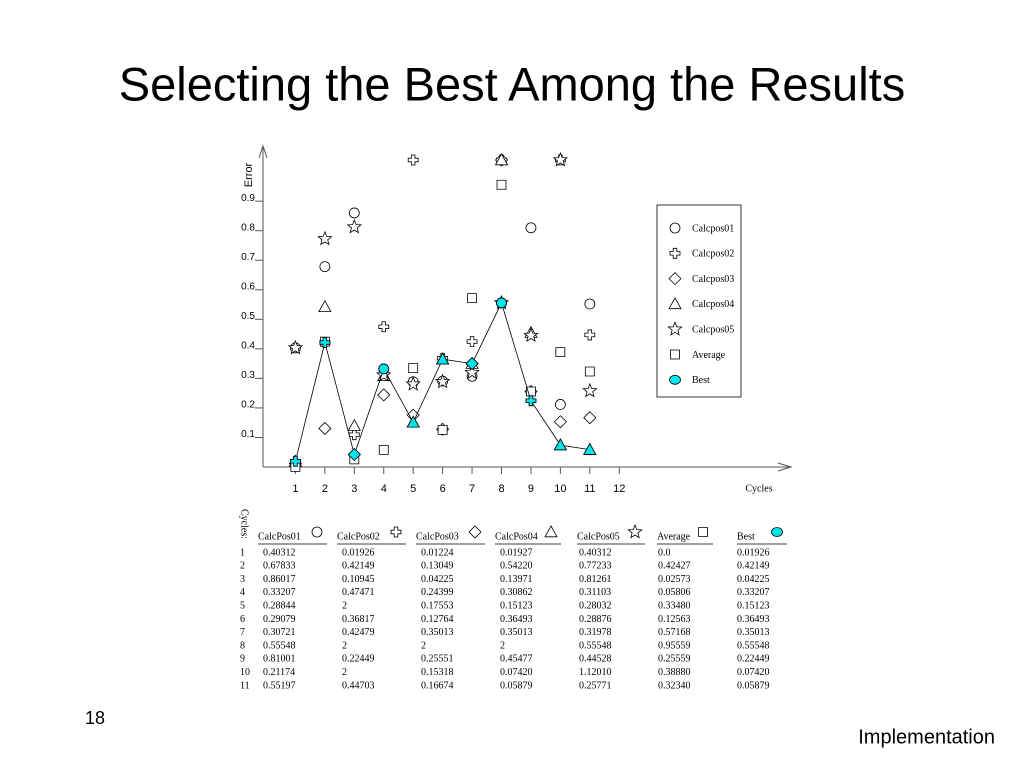 The width and height of the screenshot is (1024, 768). I want to click on table-cell: 0.38880, so click(674, 672).